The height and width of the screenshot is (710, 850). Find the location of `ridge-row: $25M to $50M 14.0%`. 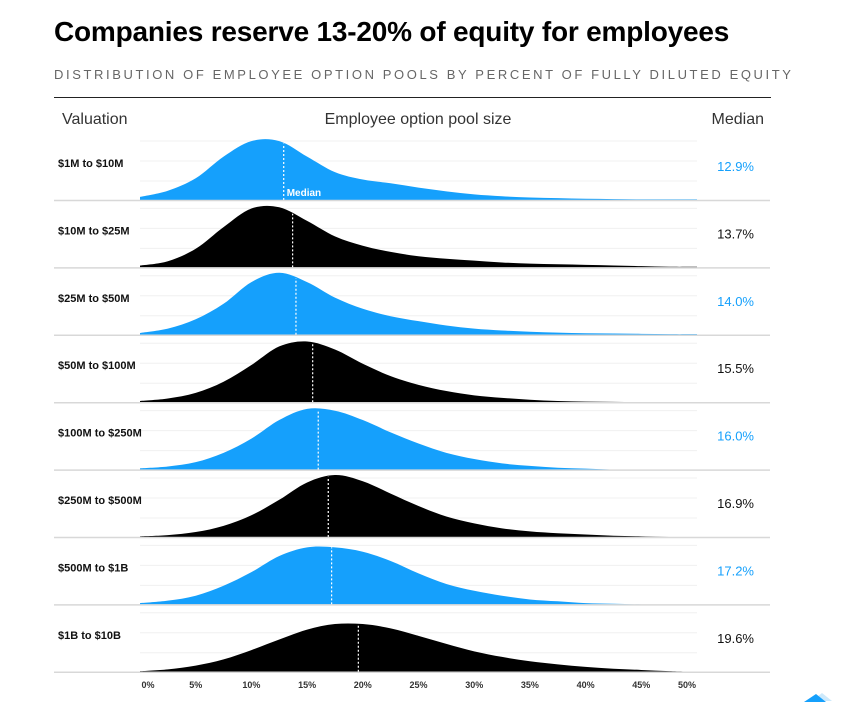

ridge-row: $25M to $50M 14.0% is located at coordinates (412, 304).